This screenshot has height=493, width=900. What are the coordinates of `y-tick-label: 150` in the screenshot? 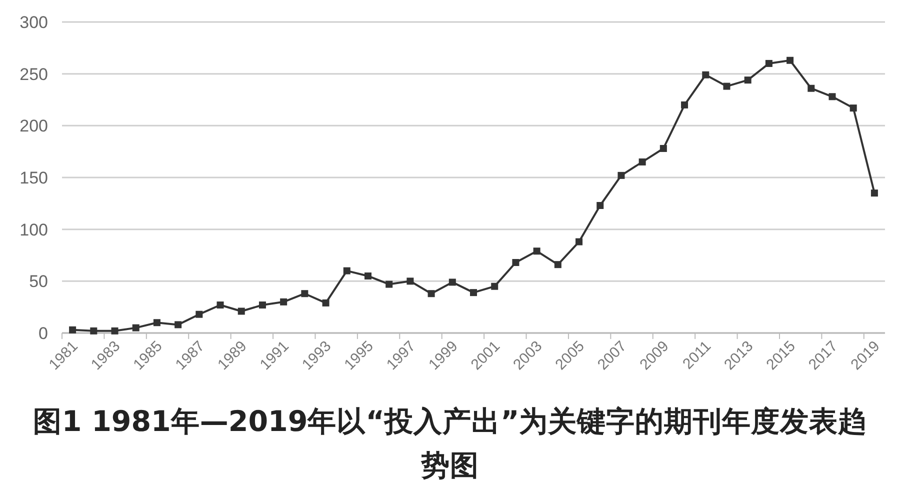 It's located at (34, 178).